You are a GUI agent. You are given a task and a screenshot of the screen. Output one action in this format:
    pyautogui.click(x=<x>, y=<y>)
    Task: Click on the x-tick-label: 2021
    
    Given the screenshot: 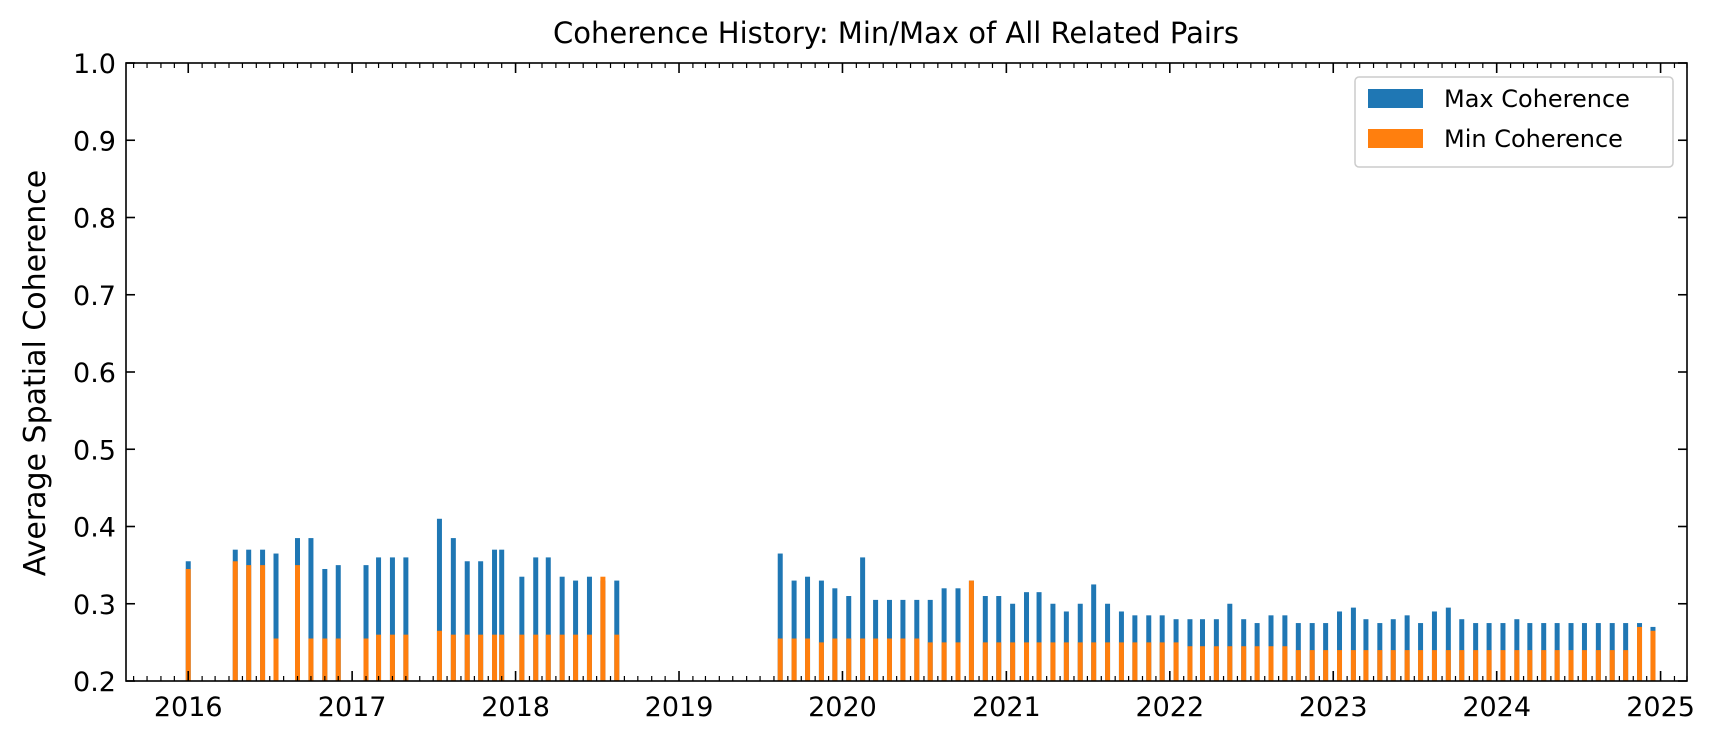 What is the action you would take?
    pyautogui.click(x=1006, y=707)
    